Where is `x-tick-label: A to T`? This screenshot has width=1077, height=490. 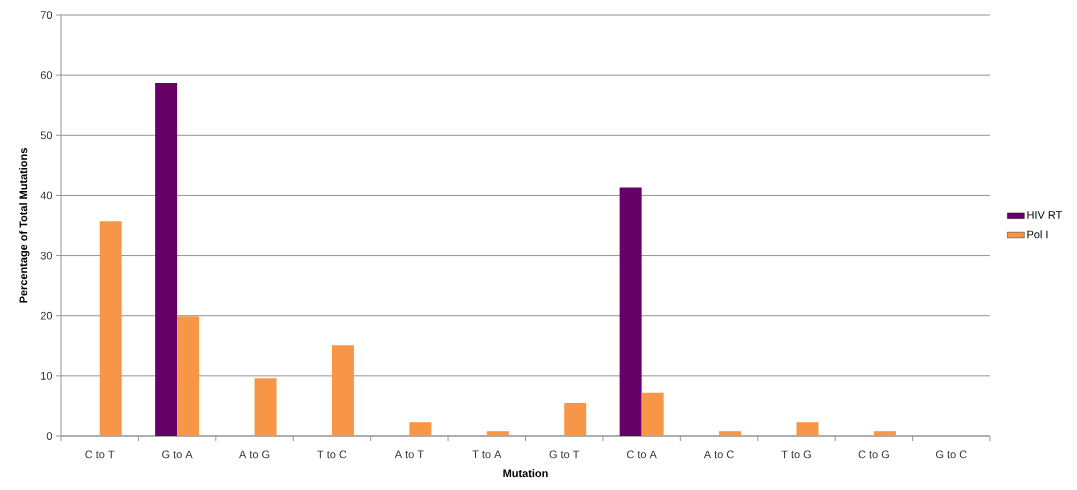 x-tick-label: A to T is located at coordinates (409, 454).